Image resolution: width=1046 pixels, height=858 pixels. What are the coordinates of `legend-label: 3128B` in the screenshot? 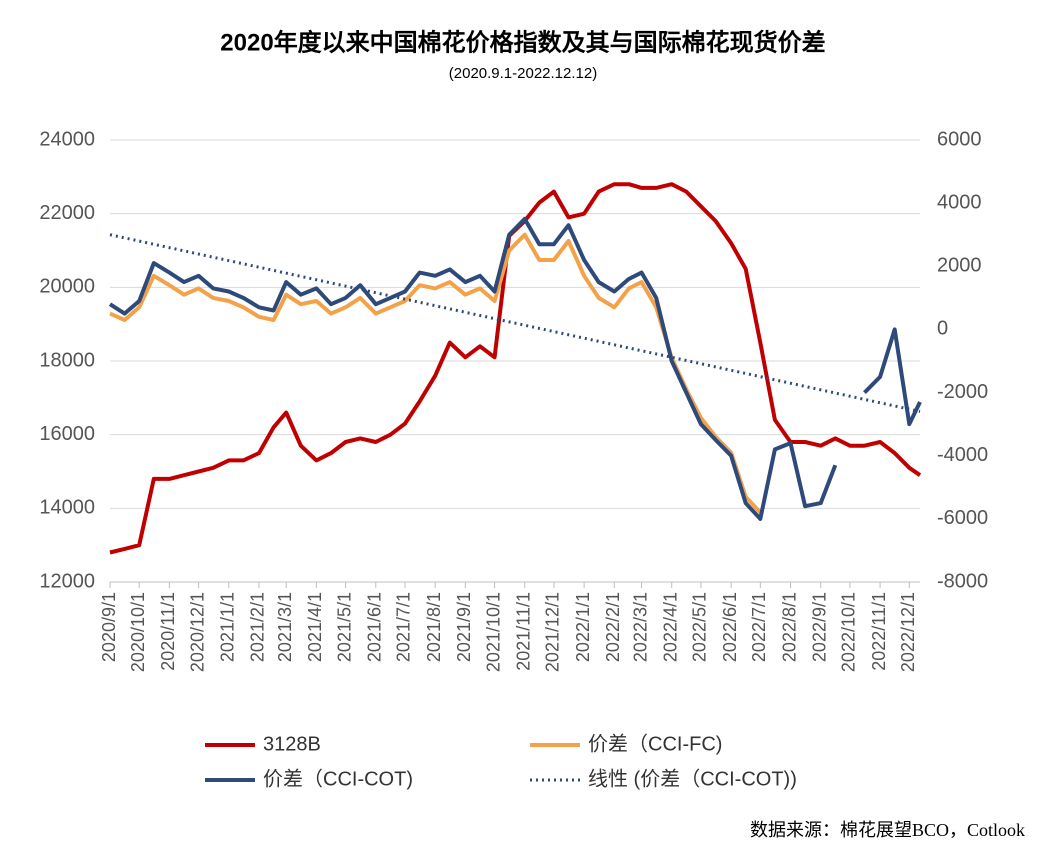 It's located at (292, 744).